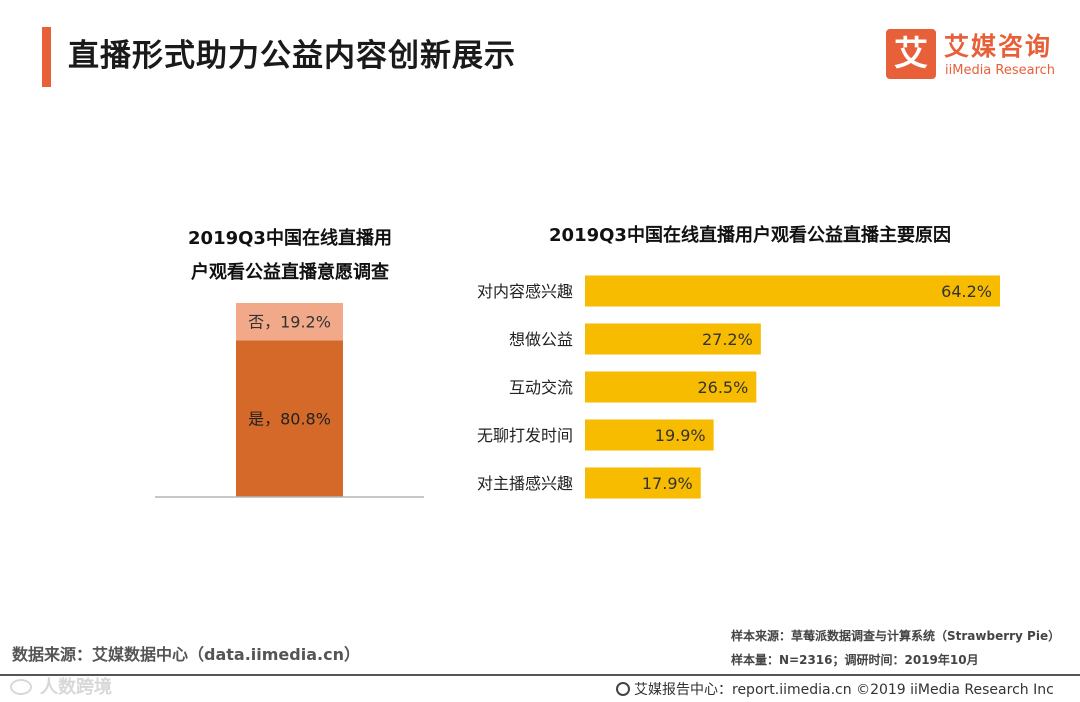  What do you see at coordinates (292, 56) in the screenshot?
I see `page-title: 直播形式助力公益内容创新展示` at bounding box center [292, 56].